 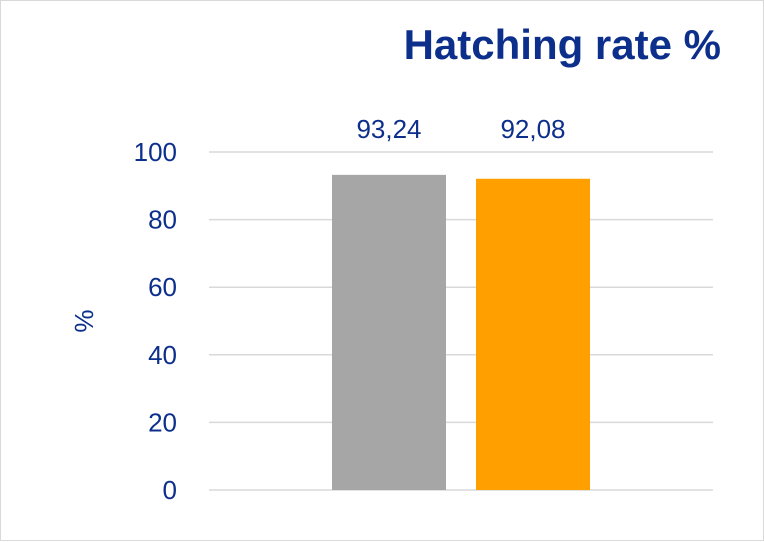 I want to click on y-tick-label: 0, so click(x=170, y=490).